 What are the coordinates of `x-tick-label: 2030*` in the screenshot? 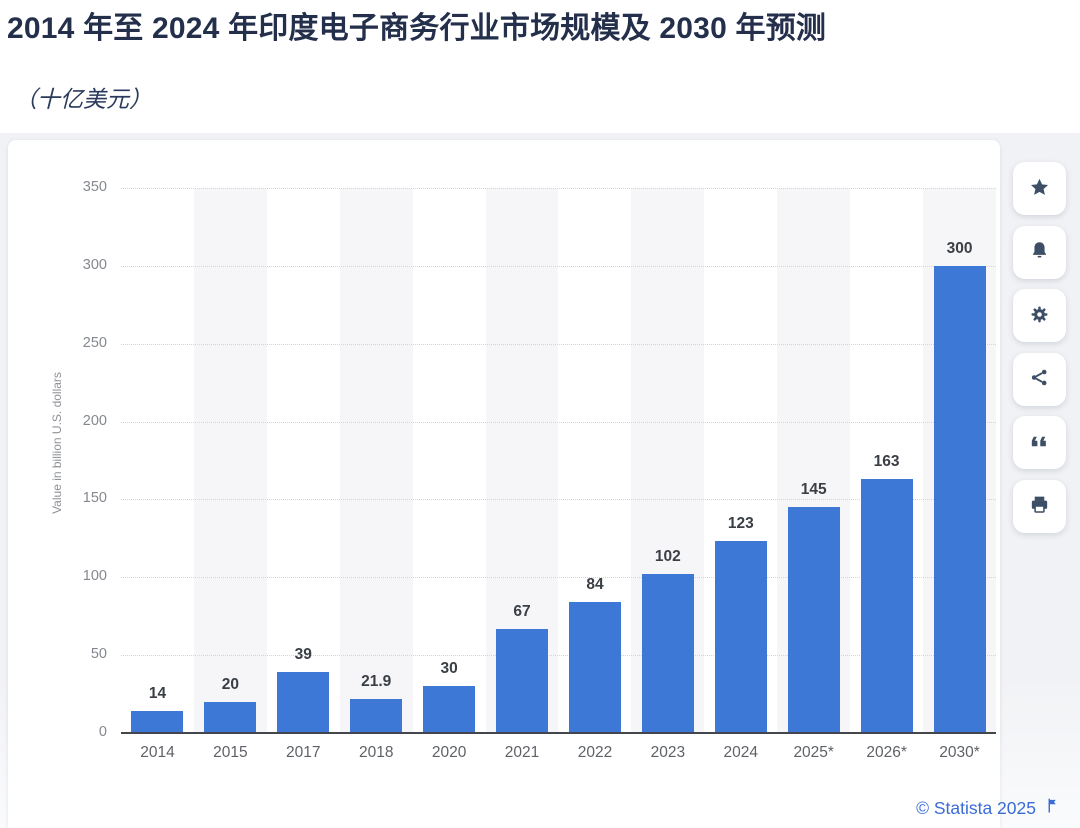 It's located at (959, 752).